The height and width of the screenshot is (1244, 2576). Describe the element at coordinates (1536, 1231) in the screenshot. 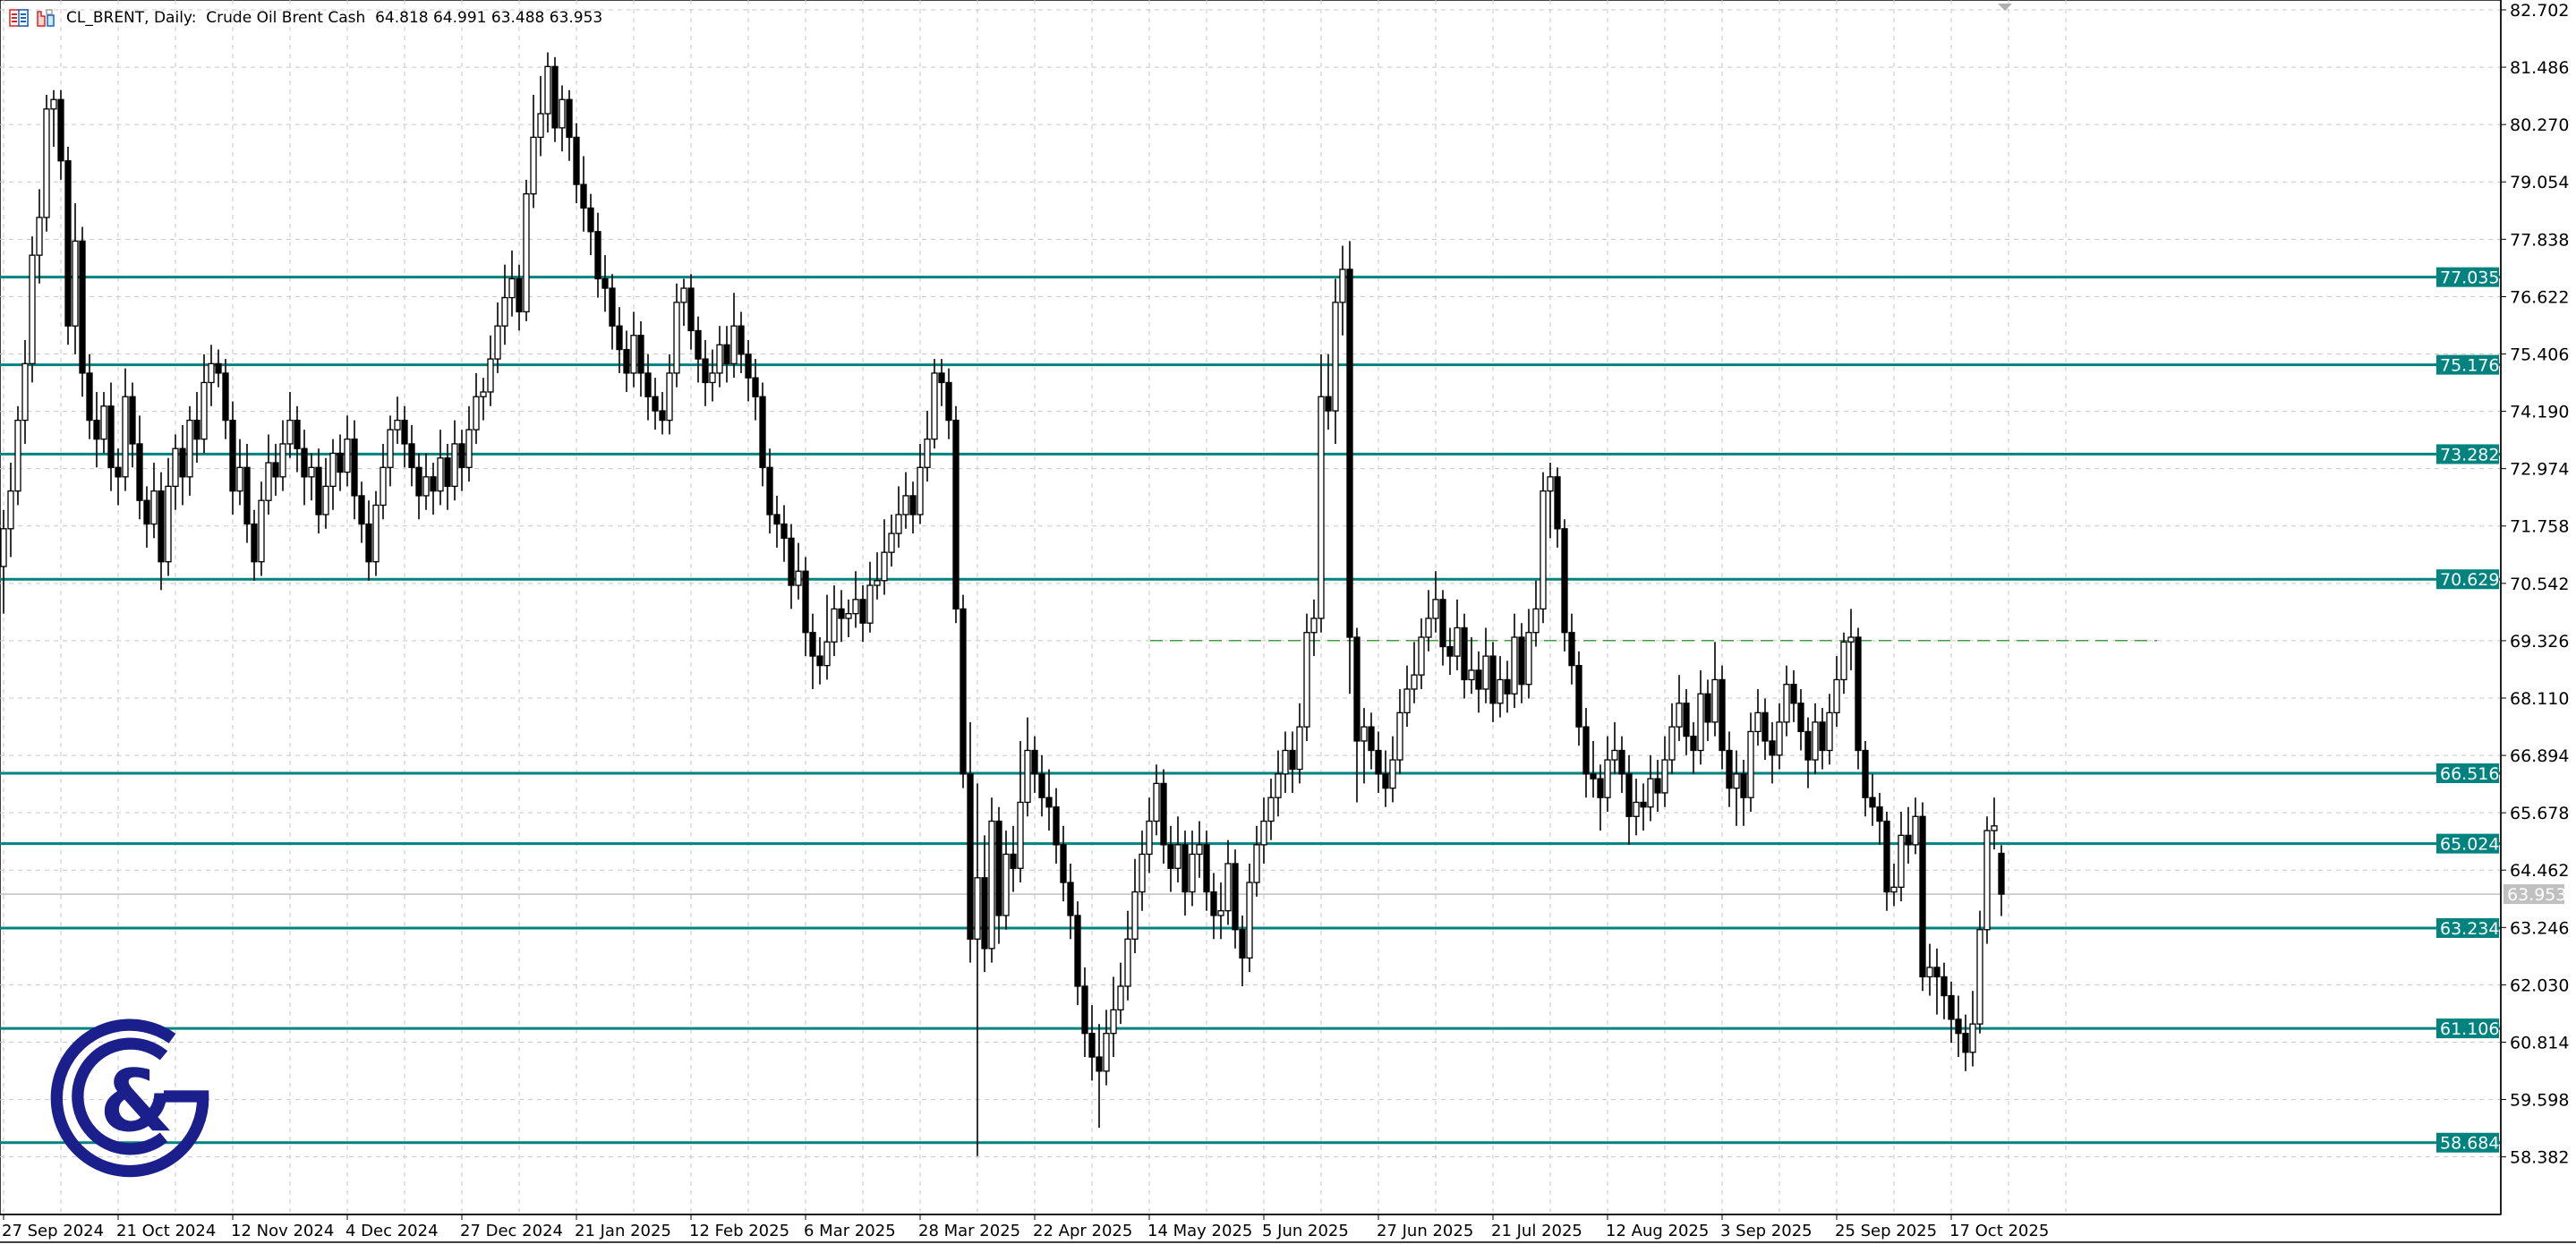

I see `time-tick-label: 21 Jul 2025` at that location.